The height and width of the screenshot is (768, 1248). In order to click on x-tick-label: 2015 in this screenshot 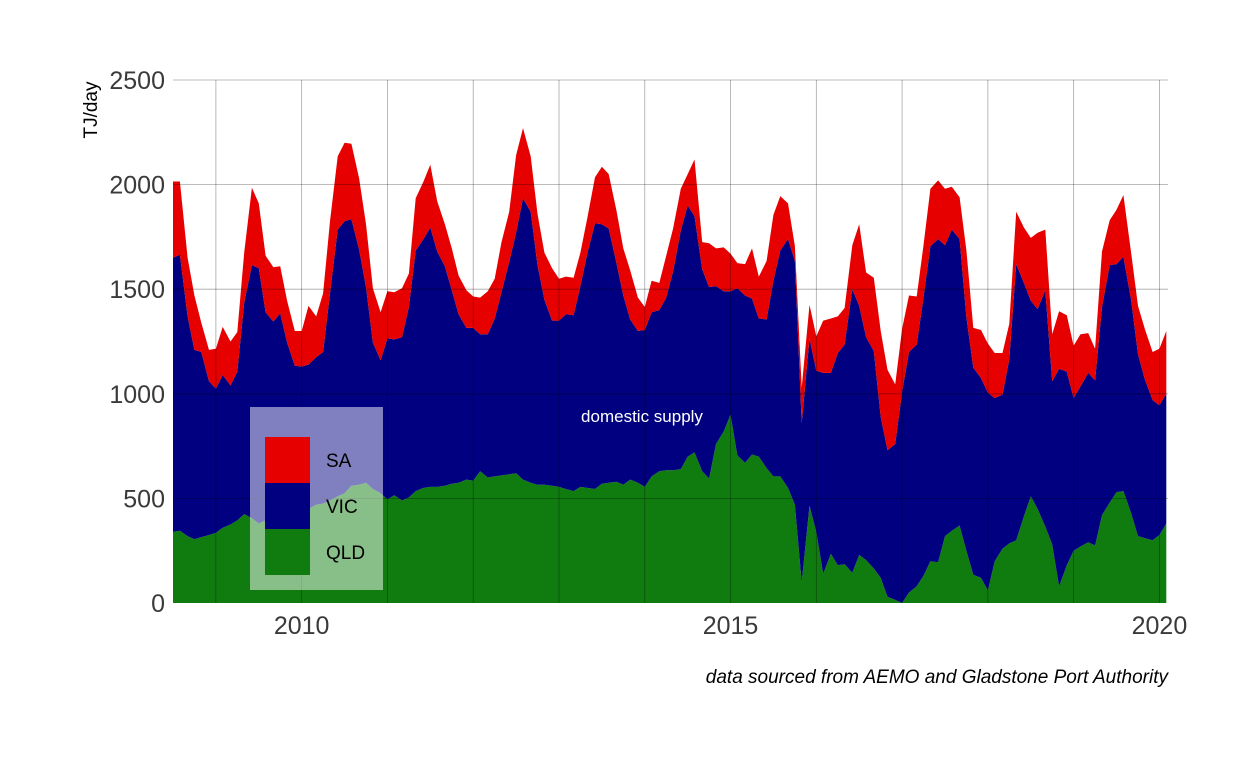, I will do `click(731, 626)`.